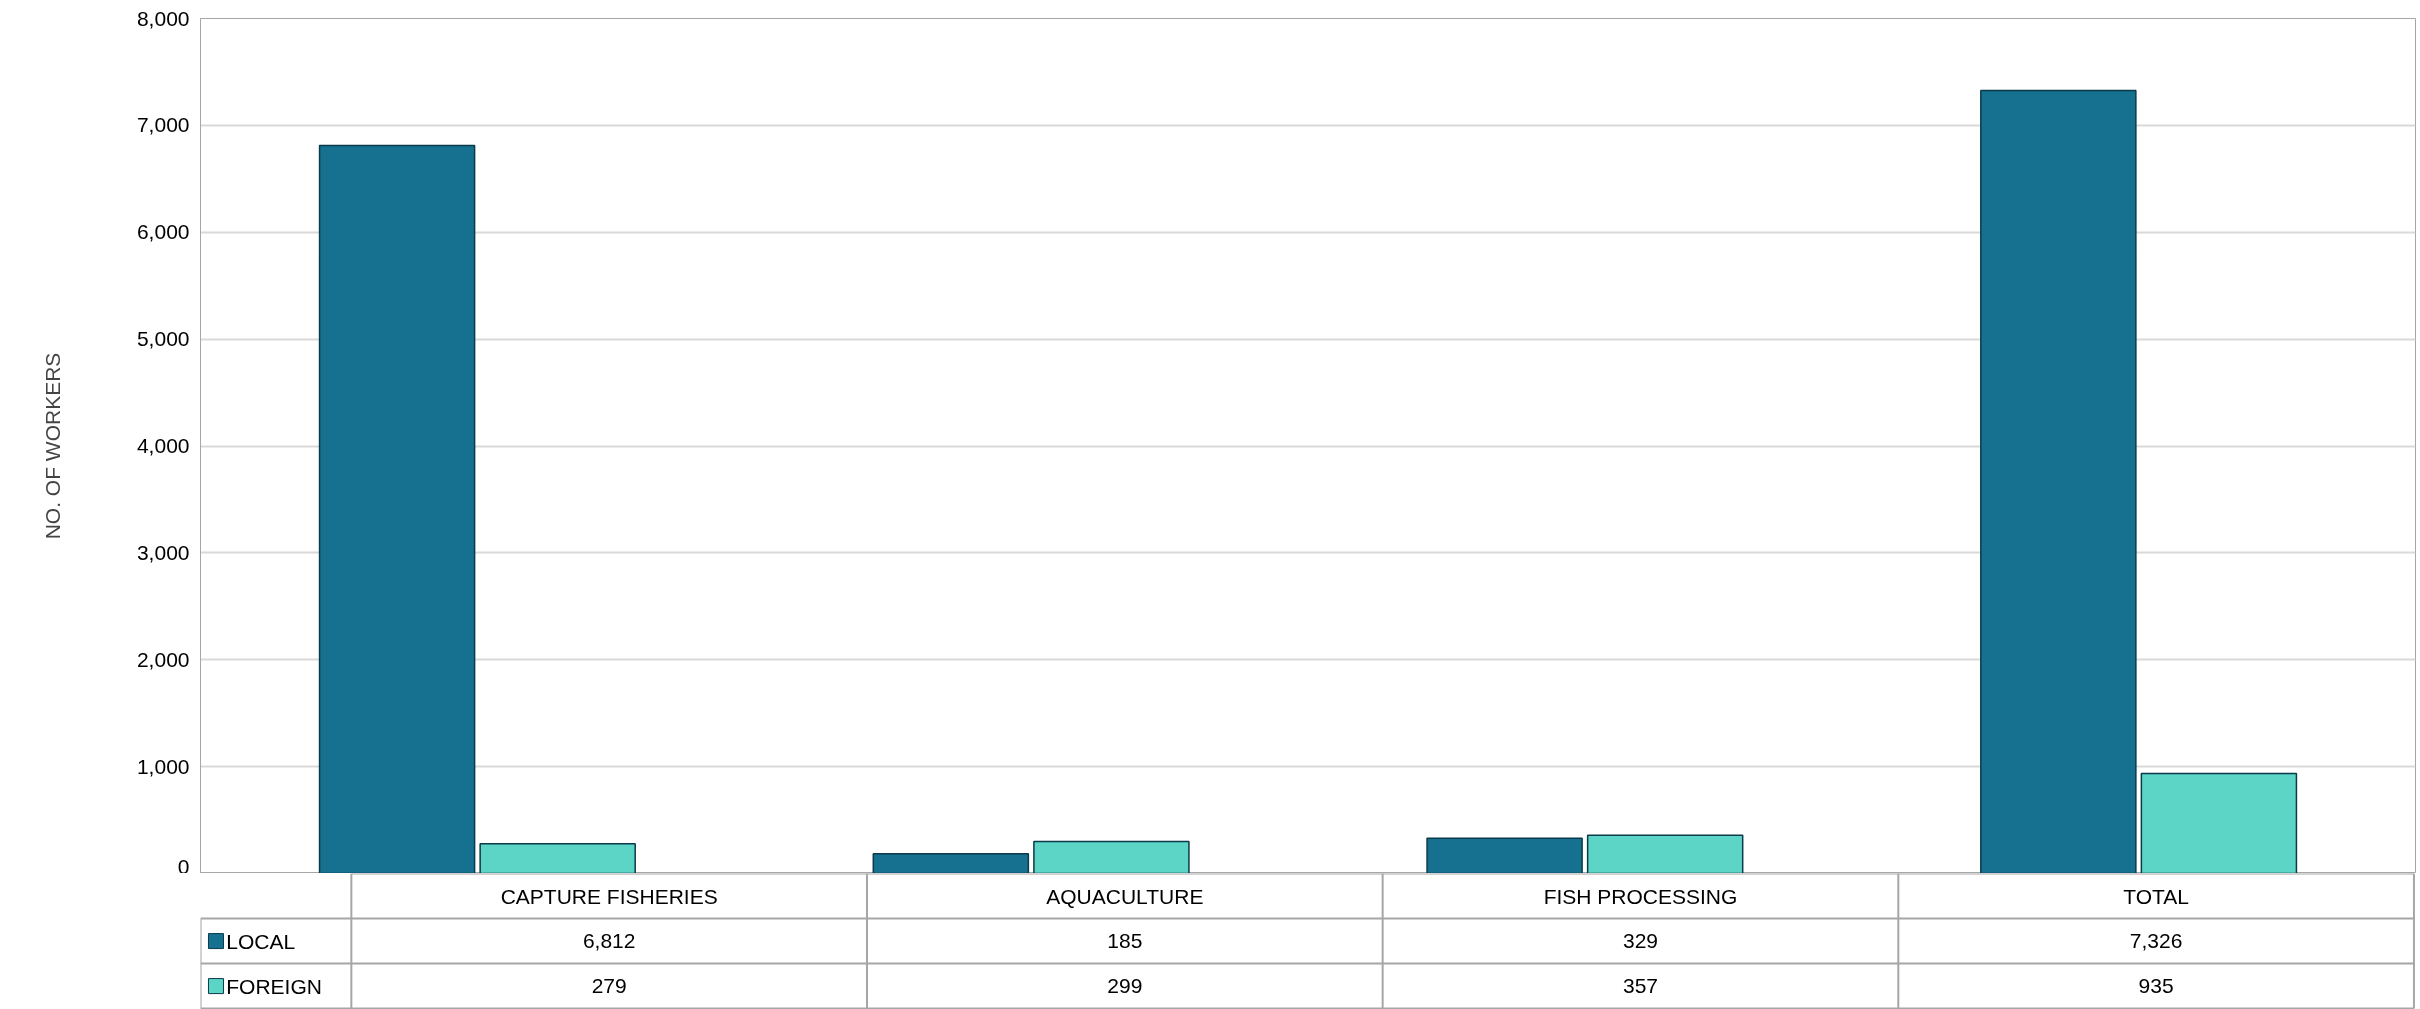 This screenshot has width=2420, height=1009. I want to click on y-tick-label: 1,000, so click(163, 766).